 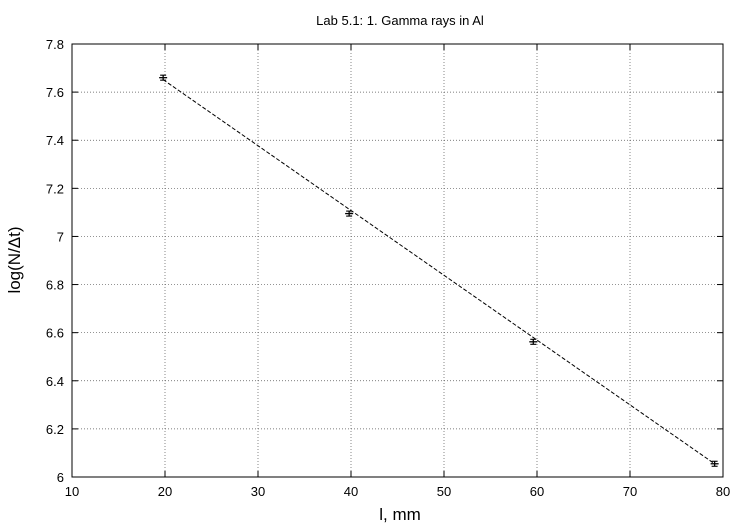 What do you see at coordinates (55, 44) in the screenshot?
I see `y-tick-label: 7.8` at bounding box center [55, 44].